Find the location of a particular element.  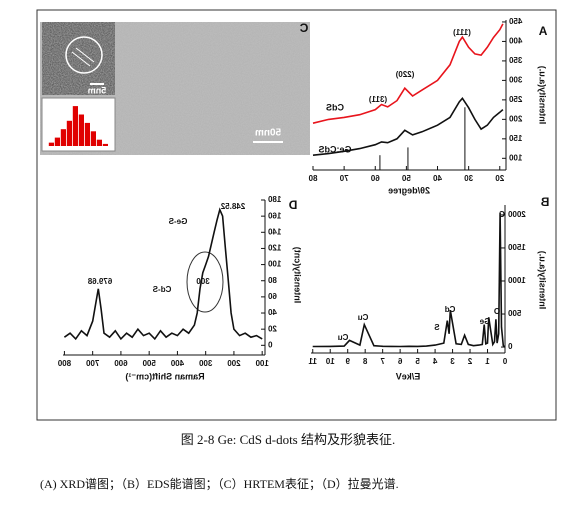

annotation: 300 is located at coordinates (203, 281).